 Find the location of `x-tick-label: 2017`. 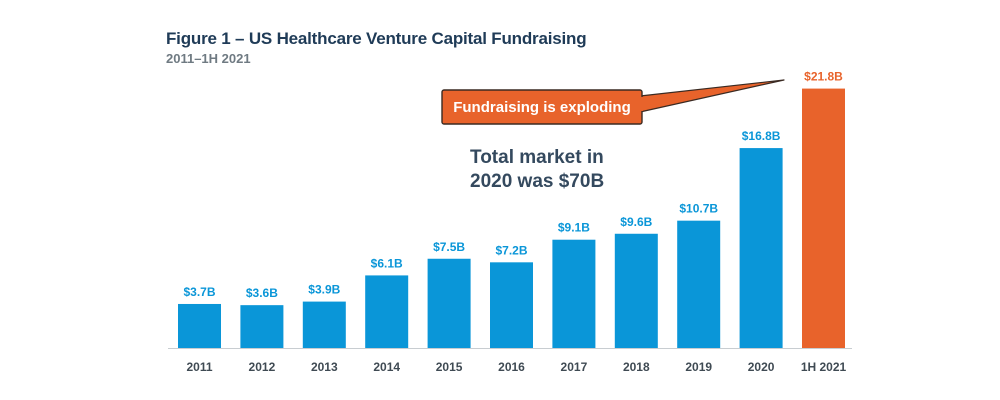

x-tick-label: 2017 is located at coordinates (574, 367).